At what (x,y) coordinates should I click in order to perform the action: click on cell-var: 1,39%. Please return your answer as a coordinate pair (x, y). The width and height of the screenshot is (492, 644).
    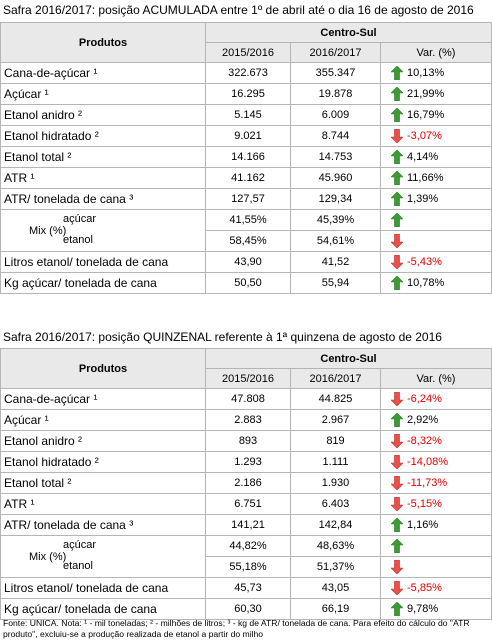
    Looking at the image, I should click on (436, 199).